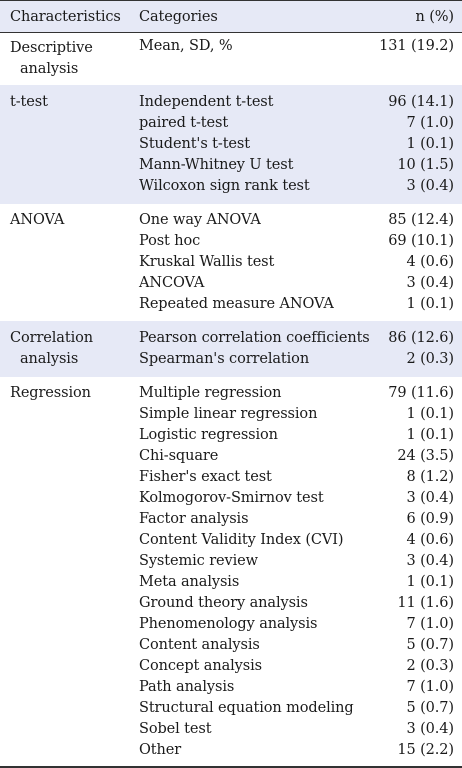  What do you see at coordinates (51, 48) in the screenshot?
I see `group-label-line1: Descriptive` at bounding box center [51, 48].